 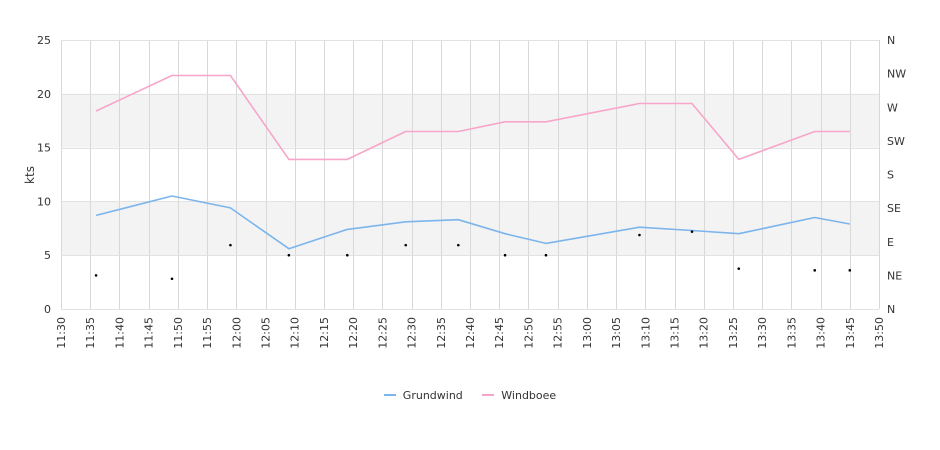 What do you see at coordinates (472, 222) in the screenshot?
I see `series-line-grundwind` at bounding box center [472, 222].